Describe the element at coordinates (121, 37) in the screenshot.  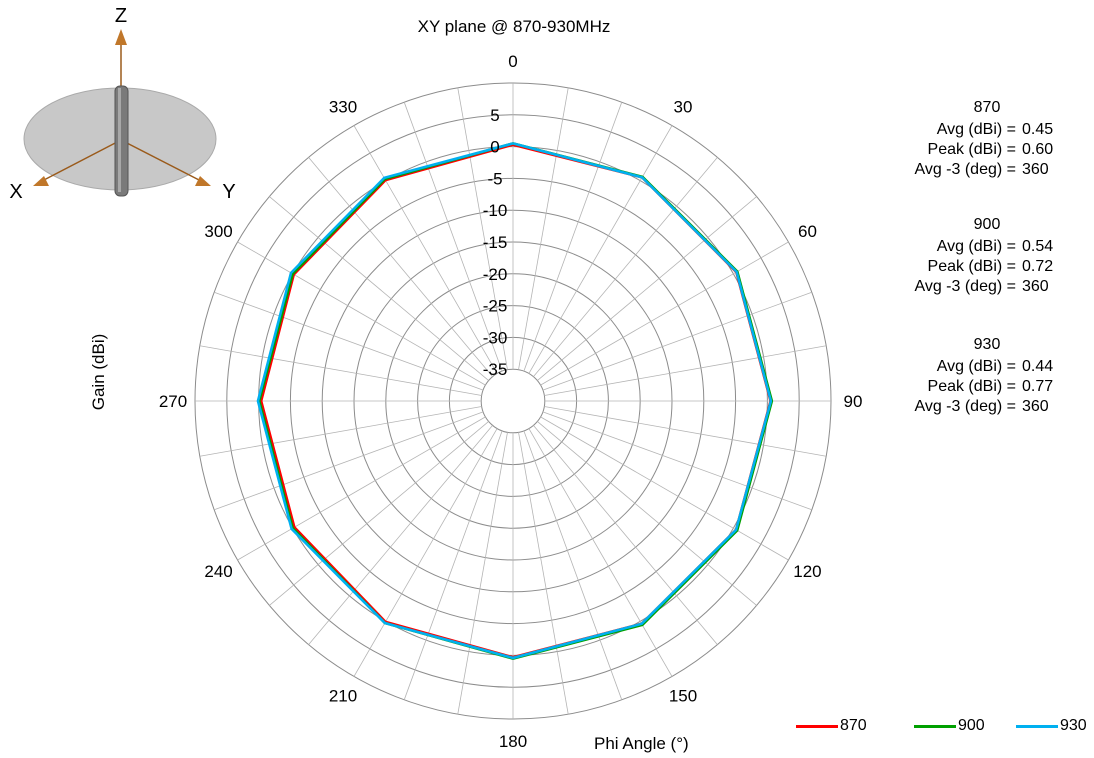
I see `z-arrow-icon` at that location.